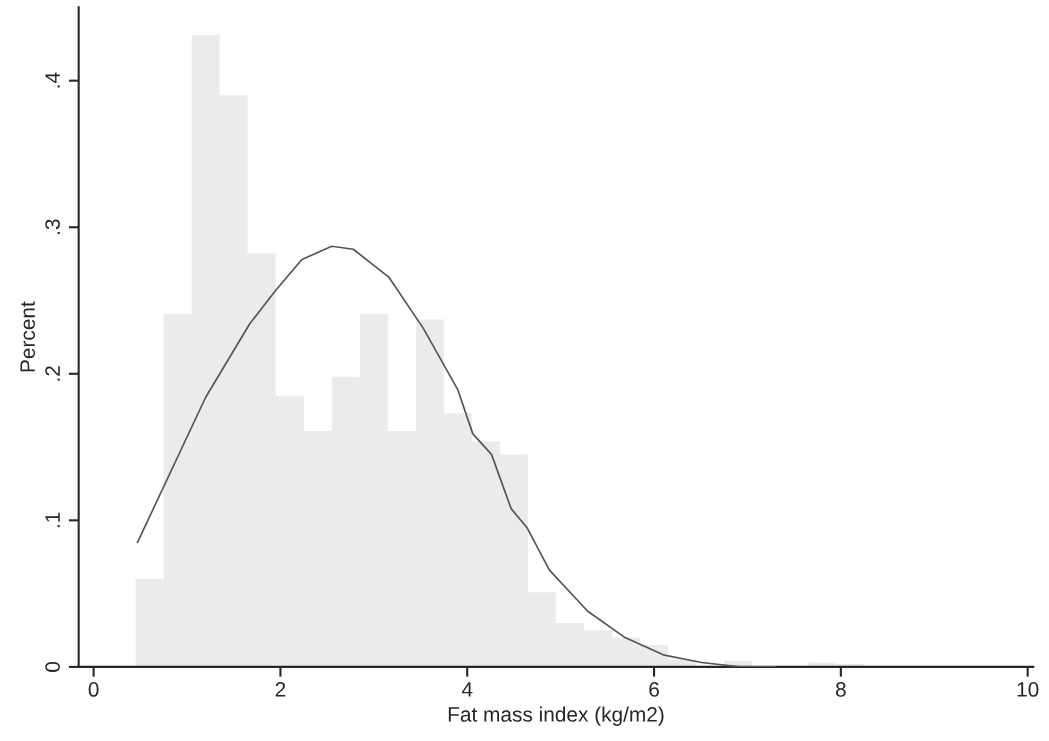 This screenshot has width=1049, height=741. Describe the element at coordinates (93, 689) in the screenshot. I see `x-tick-label: 0` at that location.